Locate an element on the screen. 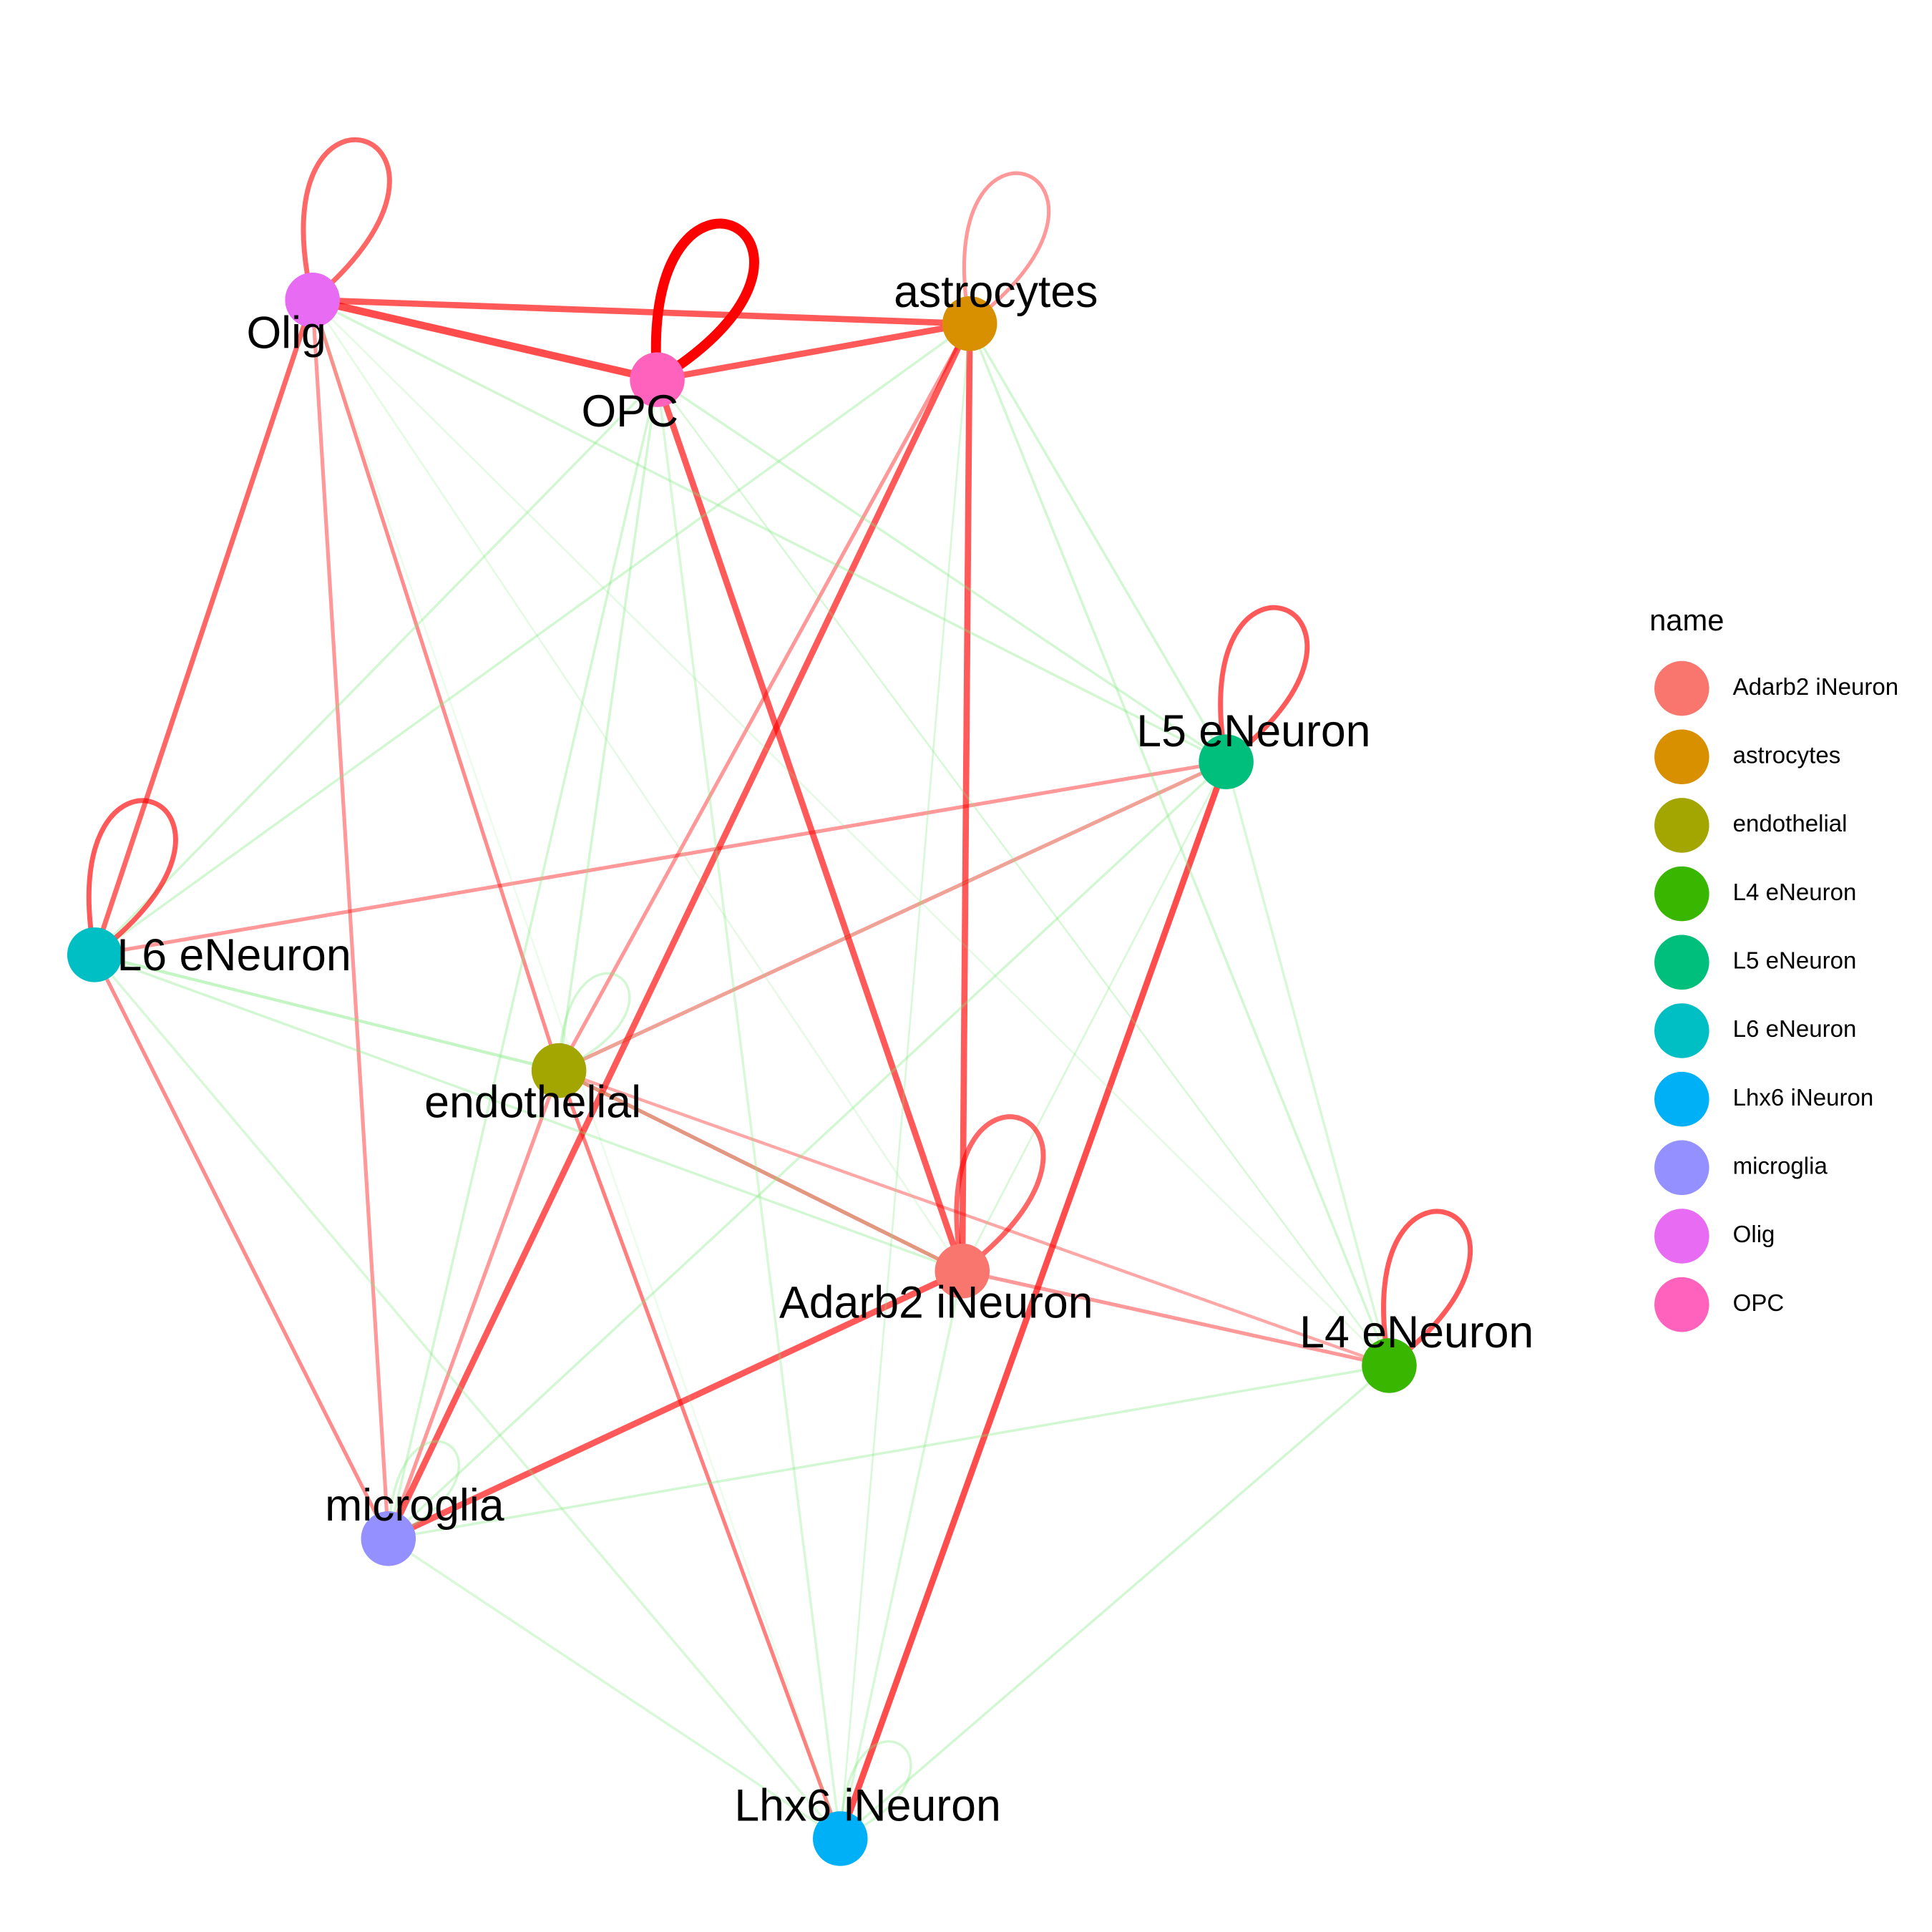 Image resolution: width=1932 pixels, height=1932 pixels. legend-label: Lhx6 iNeuron is located at coordinates (1803, 1098).